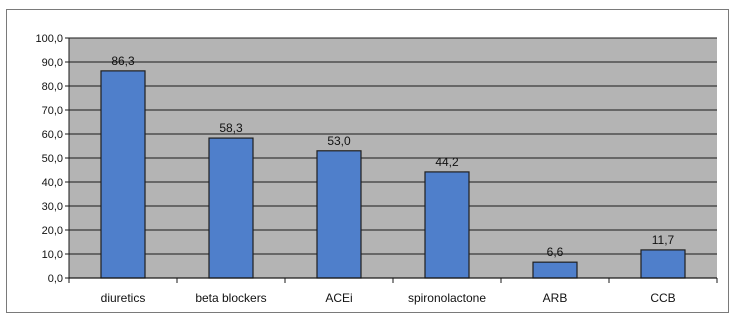  What do you see at coordinates (662, 298) in the screenshot?
I see `x-category-label: CCB` at bounding box center [662, 298].